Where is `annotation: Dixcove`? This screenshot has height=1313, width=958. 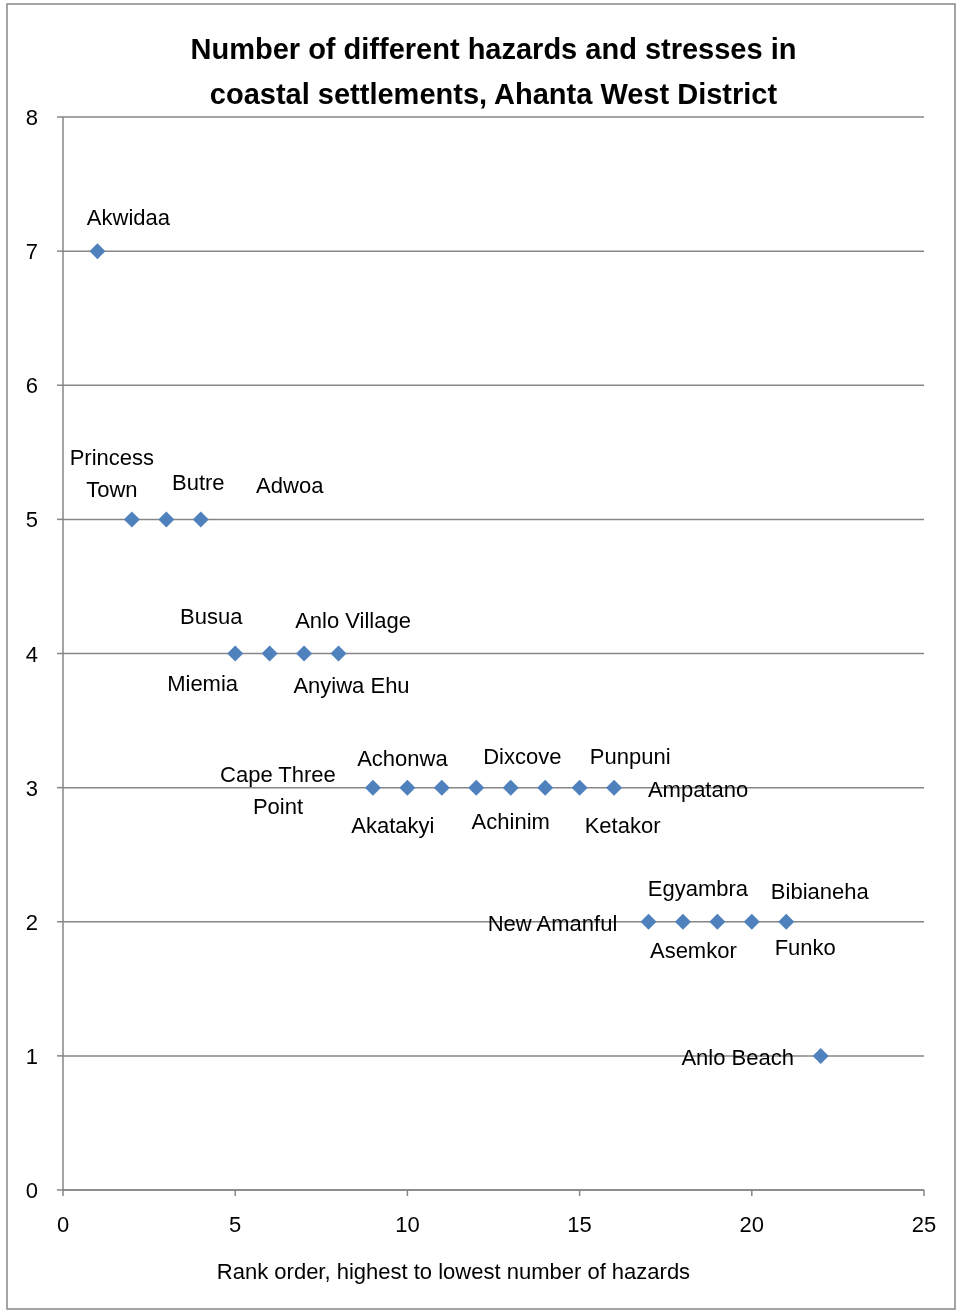
annotation: Dixcove is located at coordinates (522, 756).